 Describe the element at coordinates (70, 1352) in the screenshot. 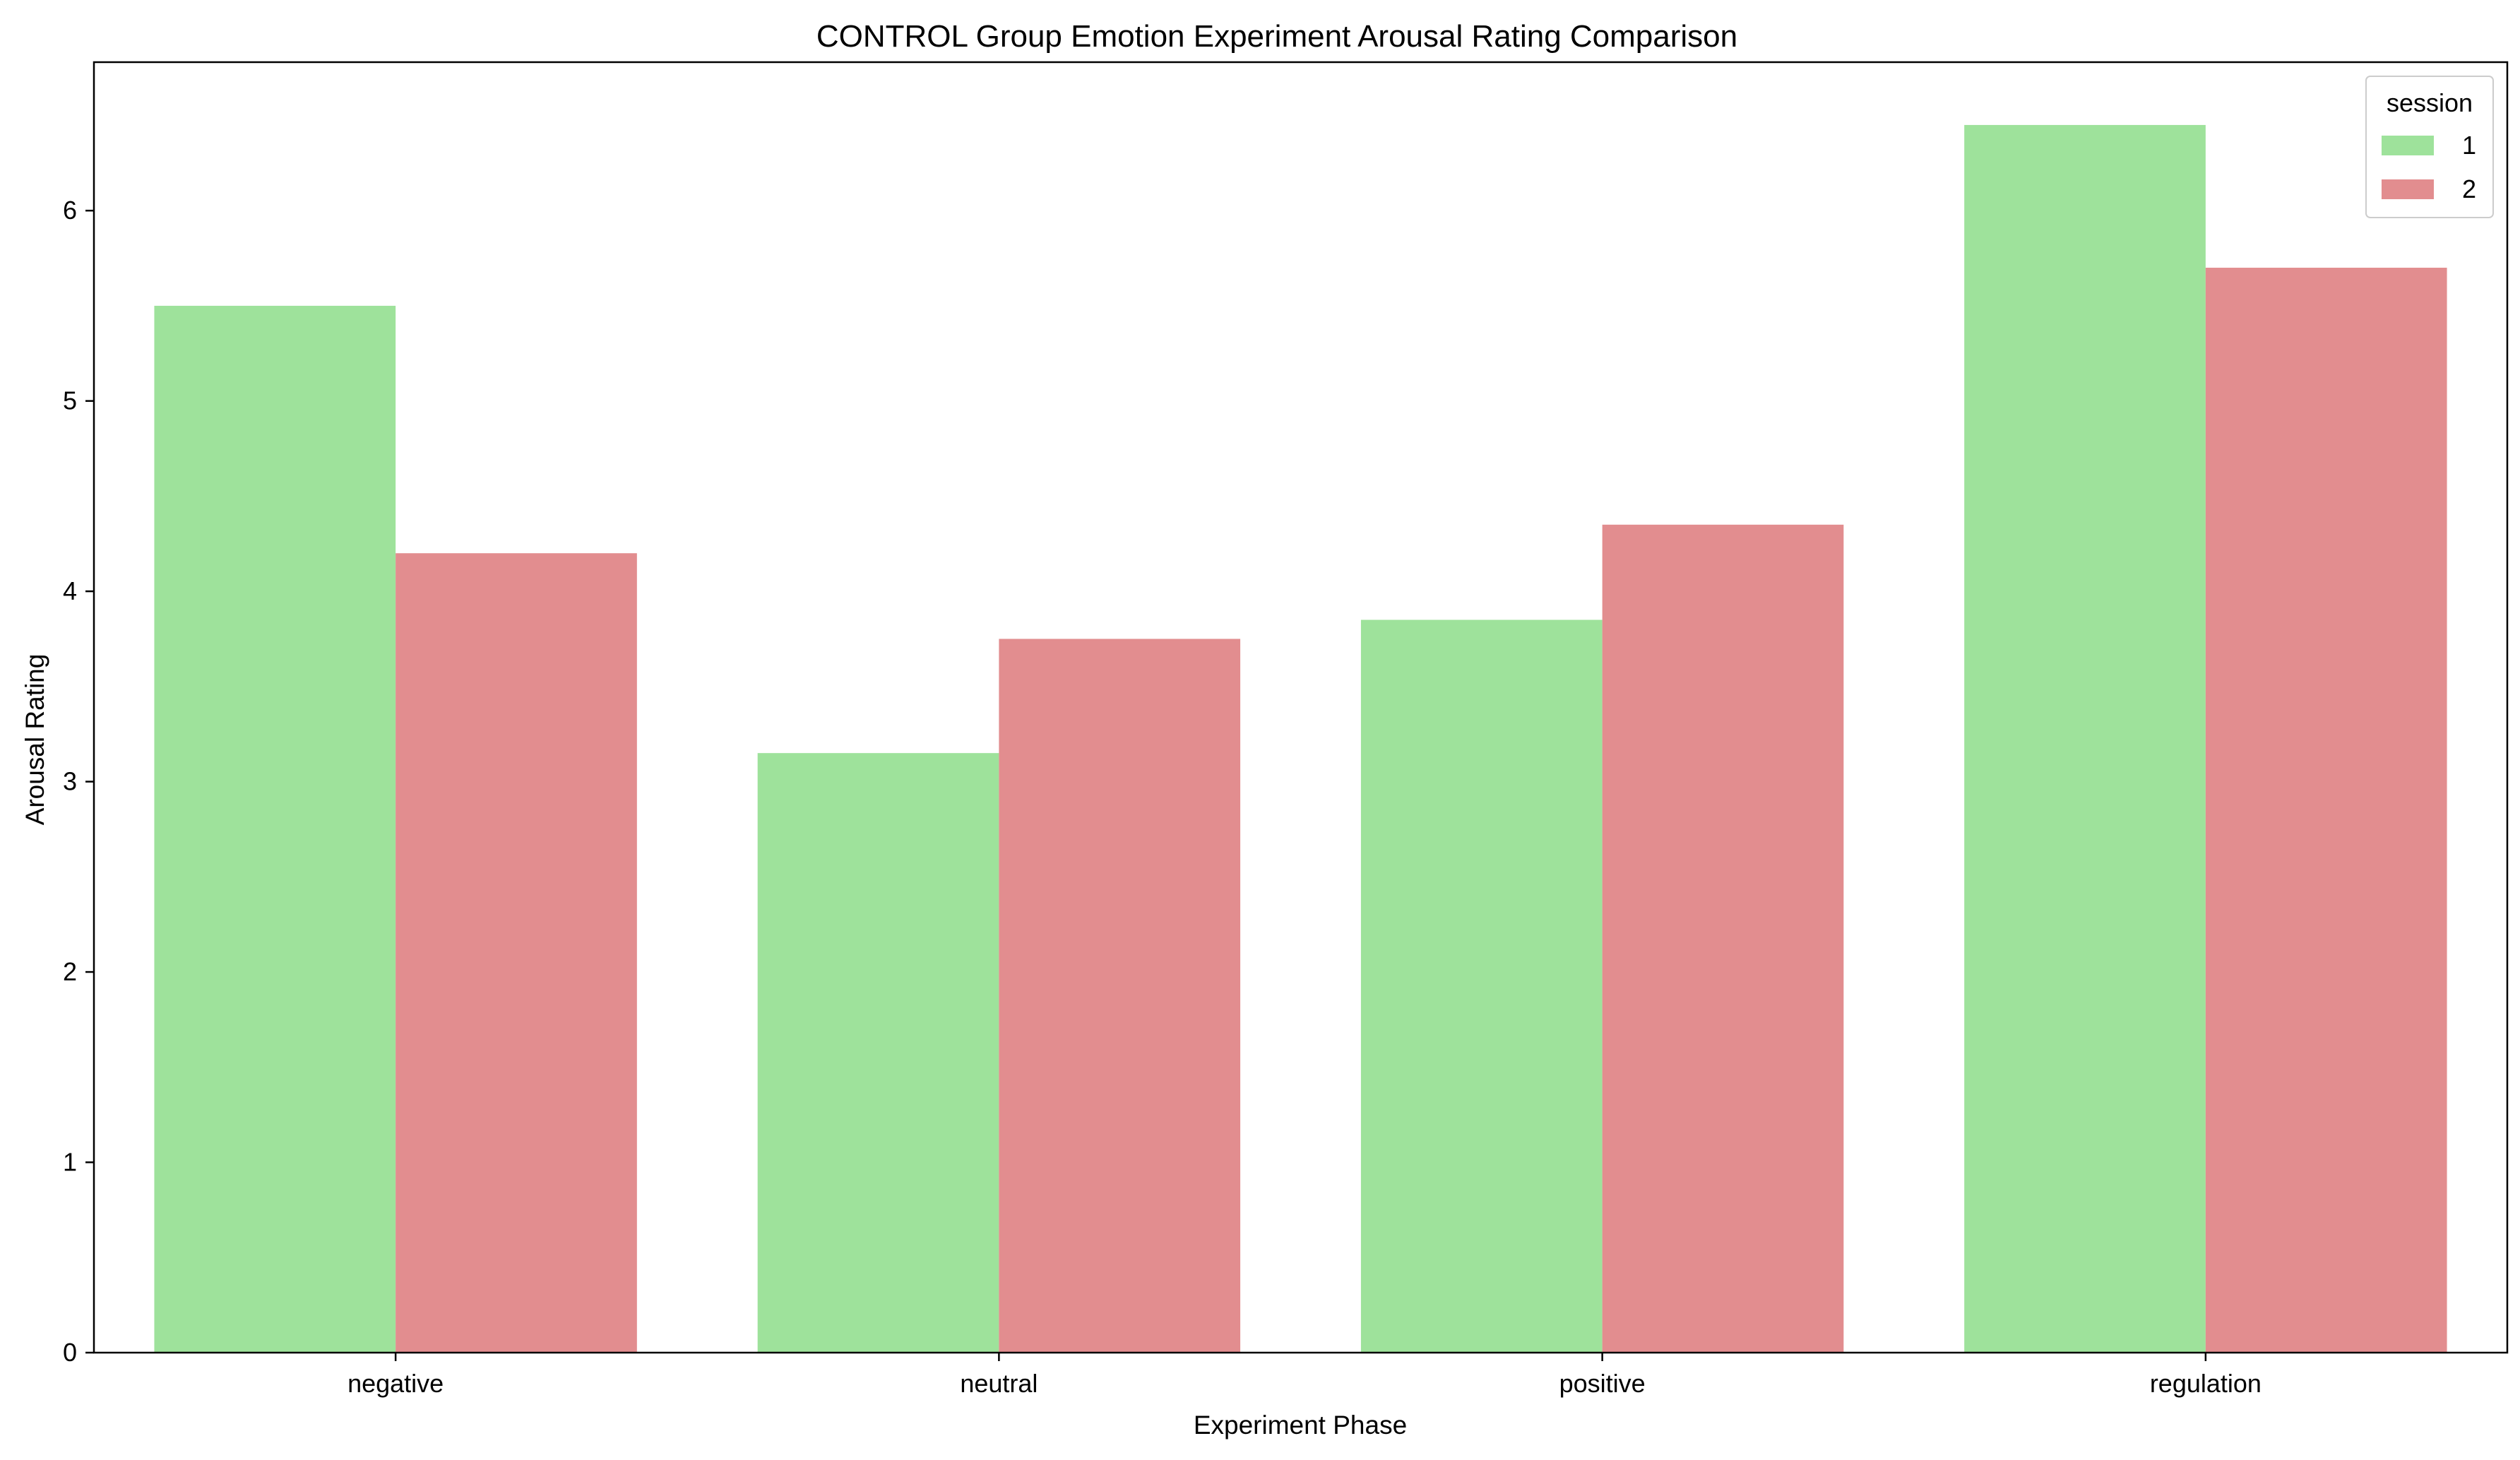

I see `y-tick-label: 0` at that location.